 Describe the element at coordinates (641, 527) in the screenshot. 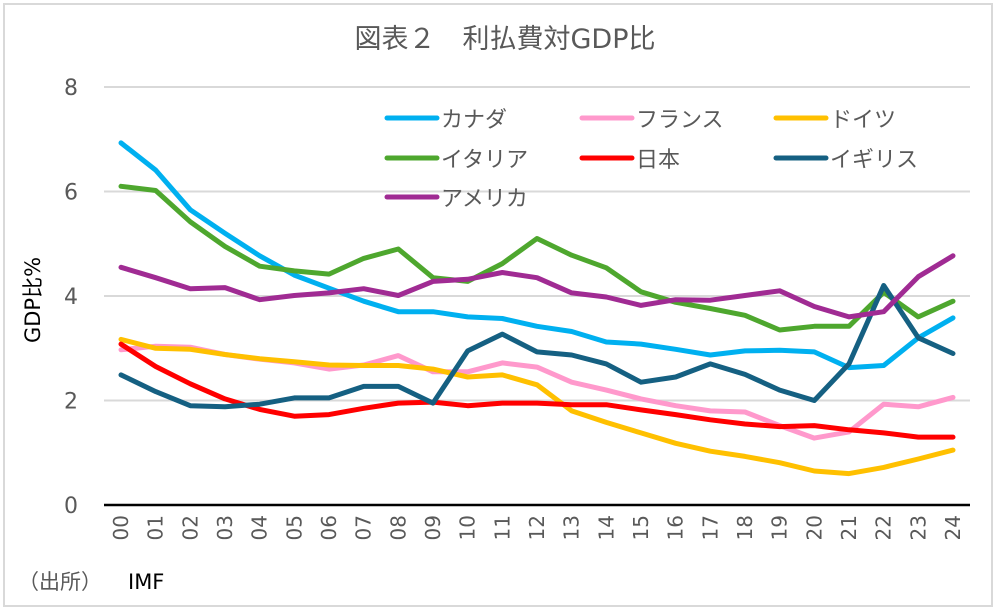

I see `x-tick-label: 15` at that location.